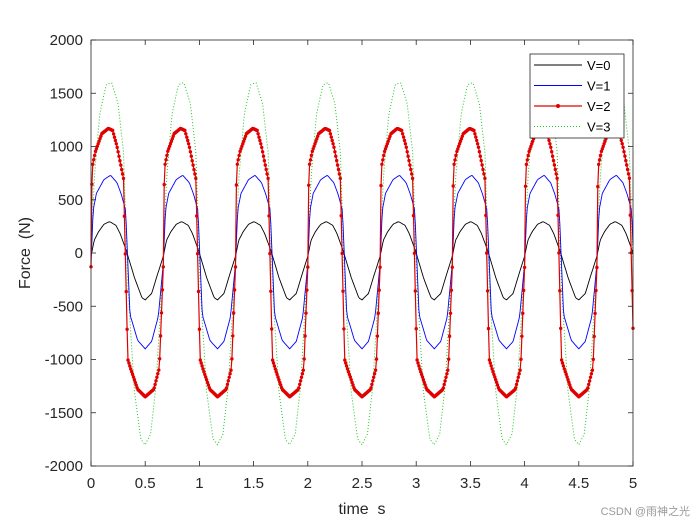  What do you see at coordinates (64, 466) in the screenshot?
I see `y-tick-label: -2000` at bounding box center [64, 466].